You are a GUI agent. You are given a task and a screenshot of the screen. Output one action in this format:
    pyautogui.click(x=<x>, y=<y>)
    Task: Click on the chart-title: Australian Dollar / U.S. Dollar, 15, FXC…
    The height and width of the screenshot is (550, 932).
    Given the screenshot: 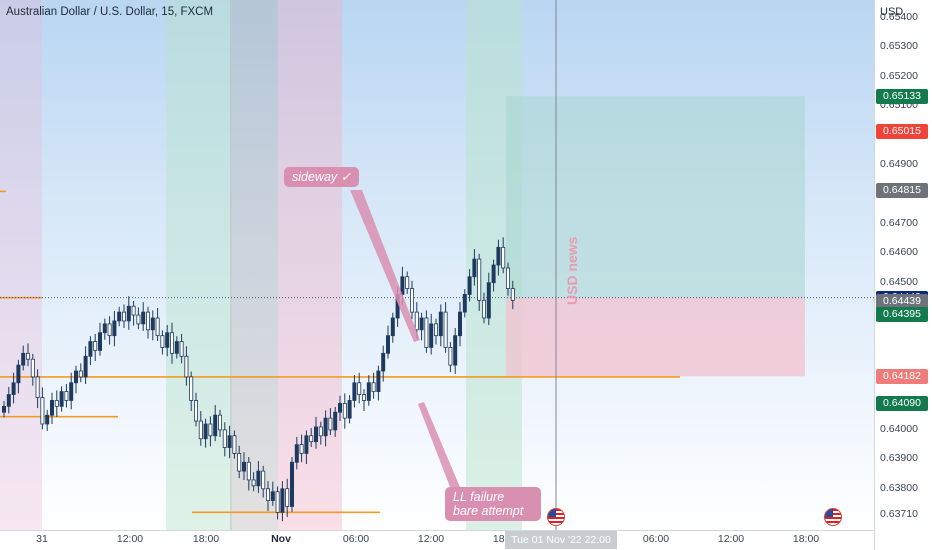 What is the action you would take?
    pyautogui.click(x=110, y=12)
    